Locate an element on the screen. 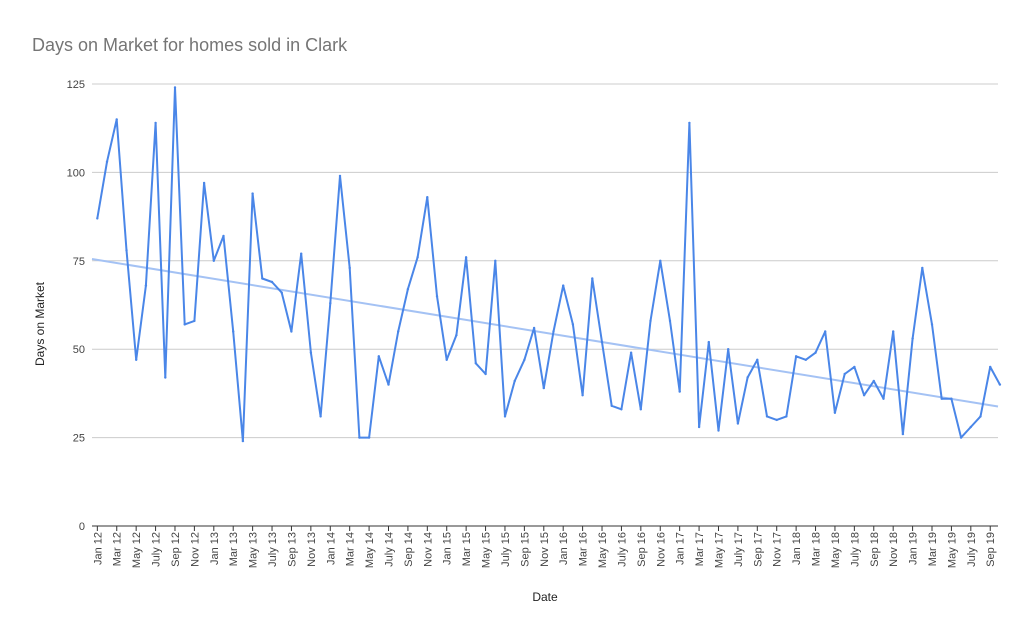  x-tick-label: May 16 is located at coordinates (603, 550).